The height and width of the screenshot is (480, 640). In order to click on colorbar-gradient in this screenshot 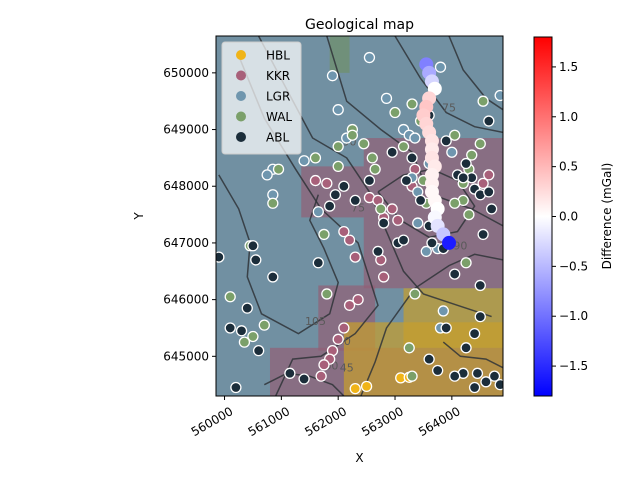, I will do `click(543, 216)`.